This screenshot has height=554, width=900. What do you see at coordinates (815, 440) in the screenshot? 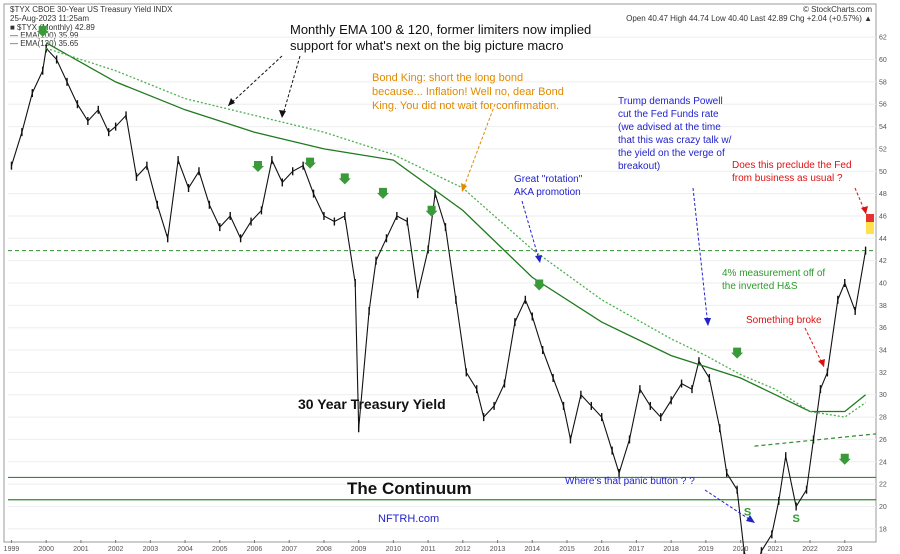
I see `neckline` at bounding box center [815, 440].